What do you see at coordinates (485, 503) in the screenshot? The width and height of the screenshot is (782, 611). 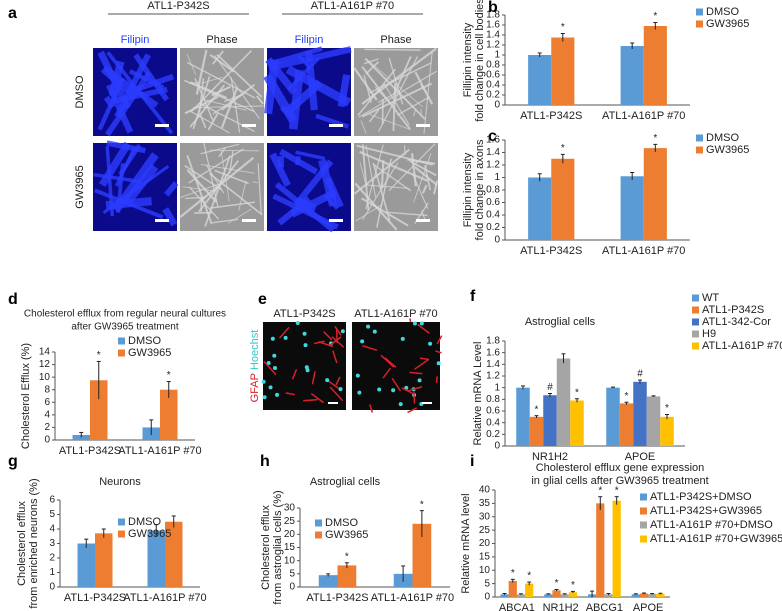 I see `y-tick-label: 35` at bounding box center [485, 503].